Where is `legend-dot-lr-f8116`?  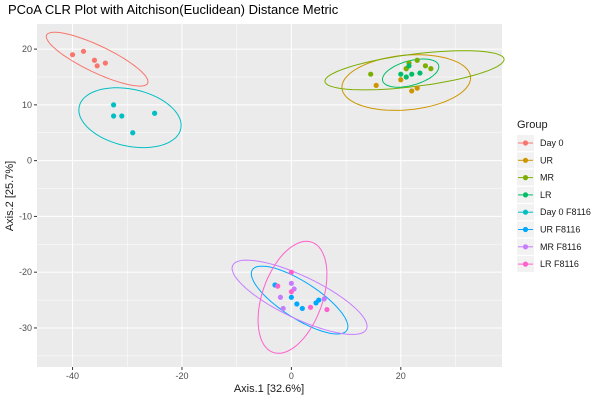
legend-dot-lr-f8116 is located at coordinates (525, 264).